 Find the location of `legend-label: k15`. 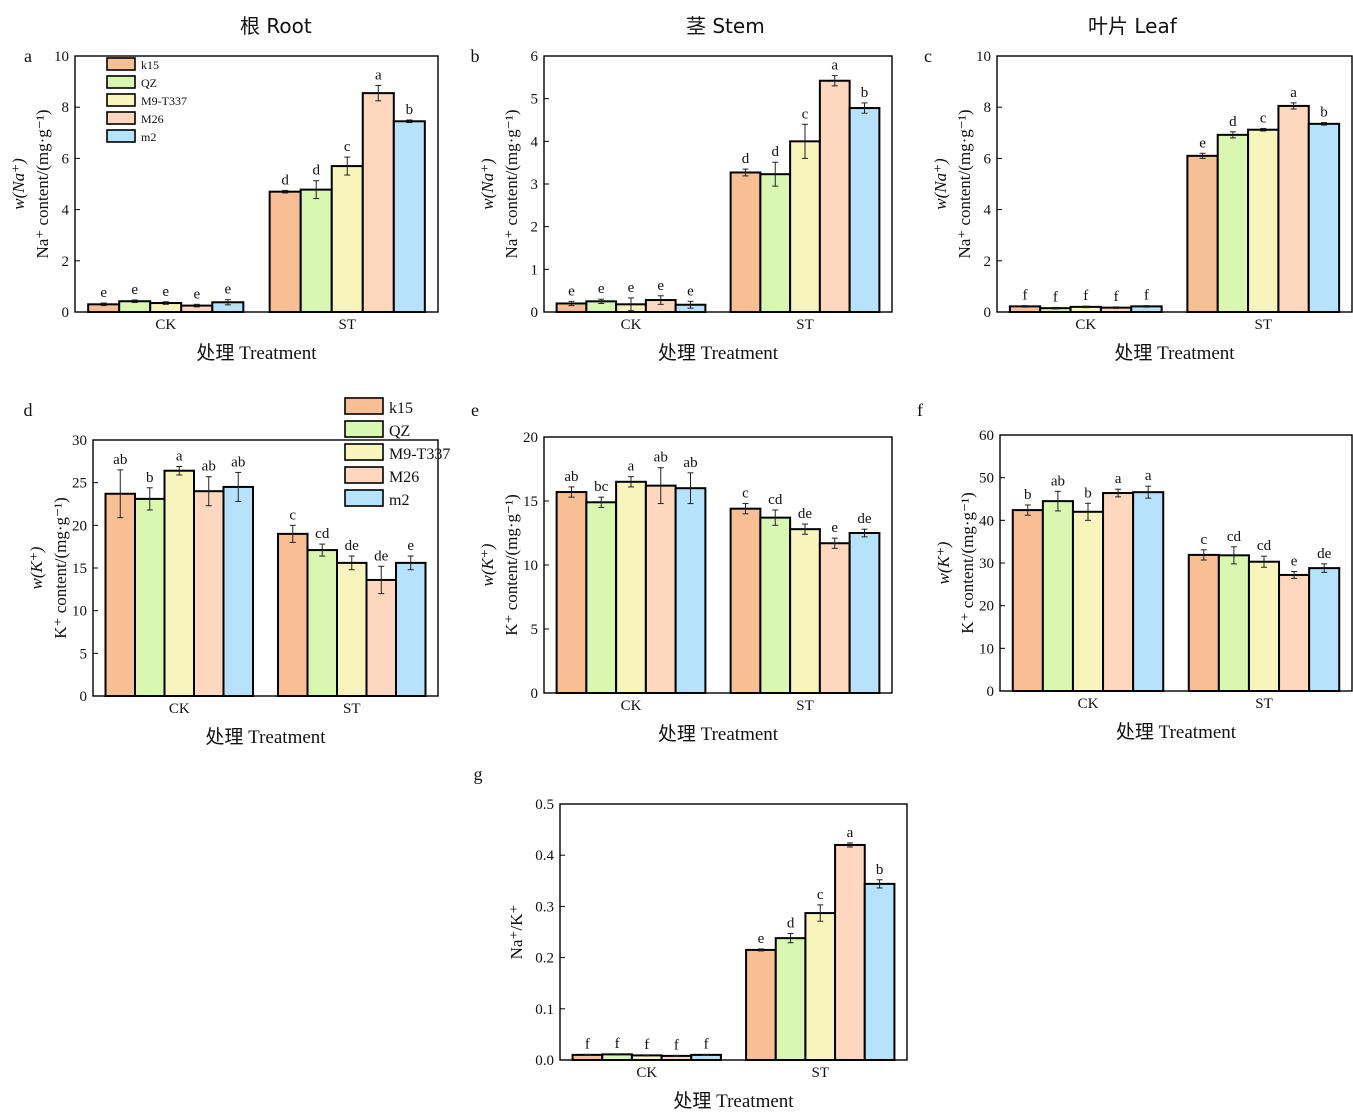

legend-label: k15 is located at coordinates (401, 408).